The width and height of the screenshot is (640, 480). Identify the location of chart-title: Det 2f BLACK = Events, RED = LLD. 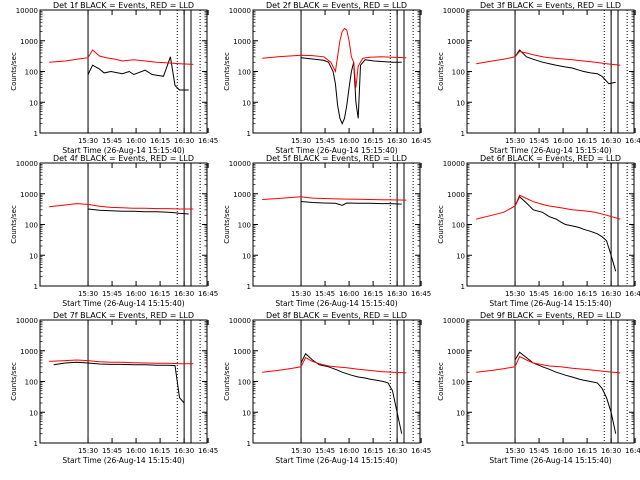
(336, 5).